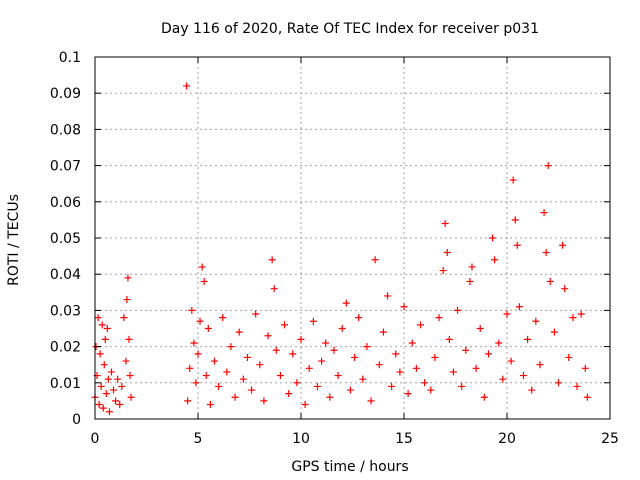 The width and height of the screenshot is (640, 480). I want to click on y-tick-label: 0.1, so click(70, 58).